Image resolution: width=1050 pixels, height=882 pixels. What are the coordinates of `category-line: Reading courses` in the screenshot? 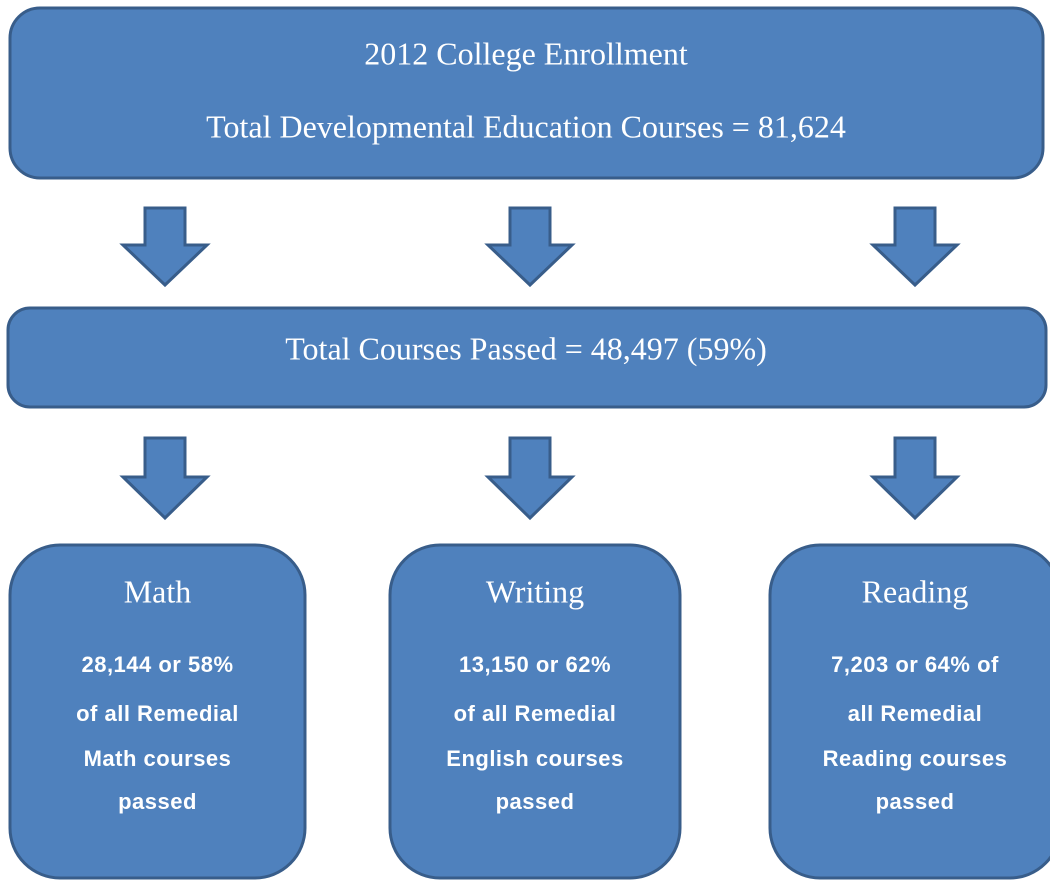 It's located at (915, 758).